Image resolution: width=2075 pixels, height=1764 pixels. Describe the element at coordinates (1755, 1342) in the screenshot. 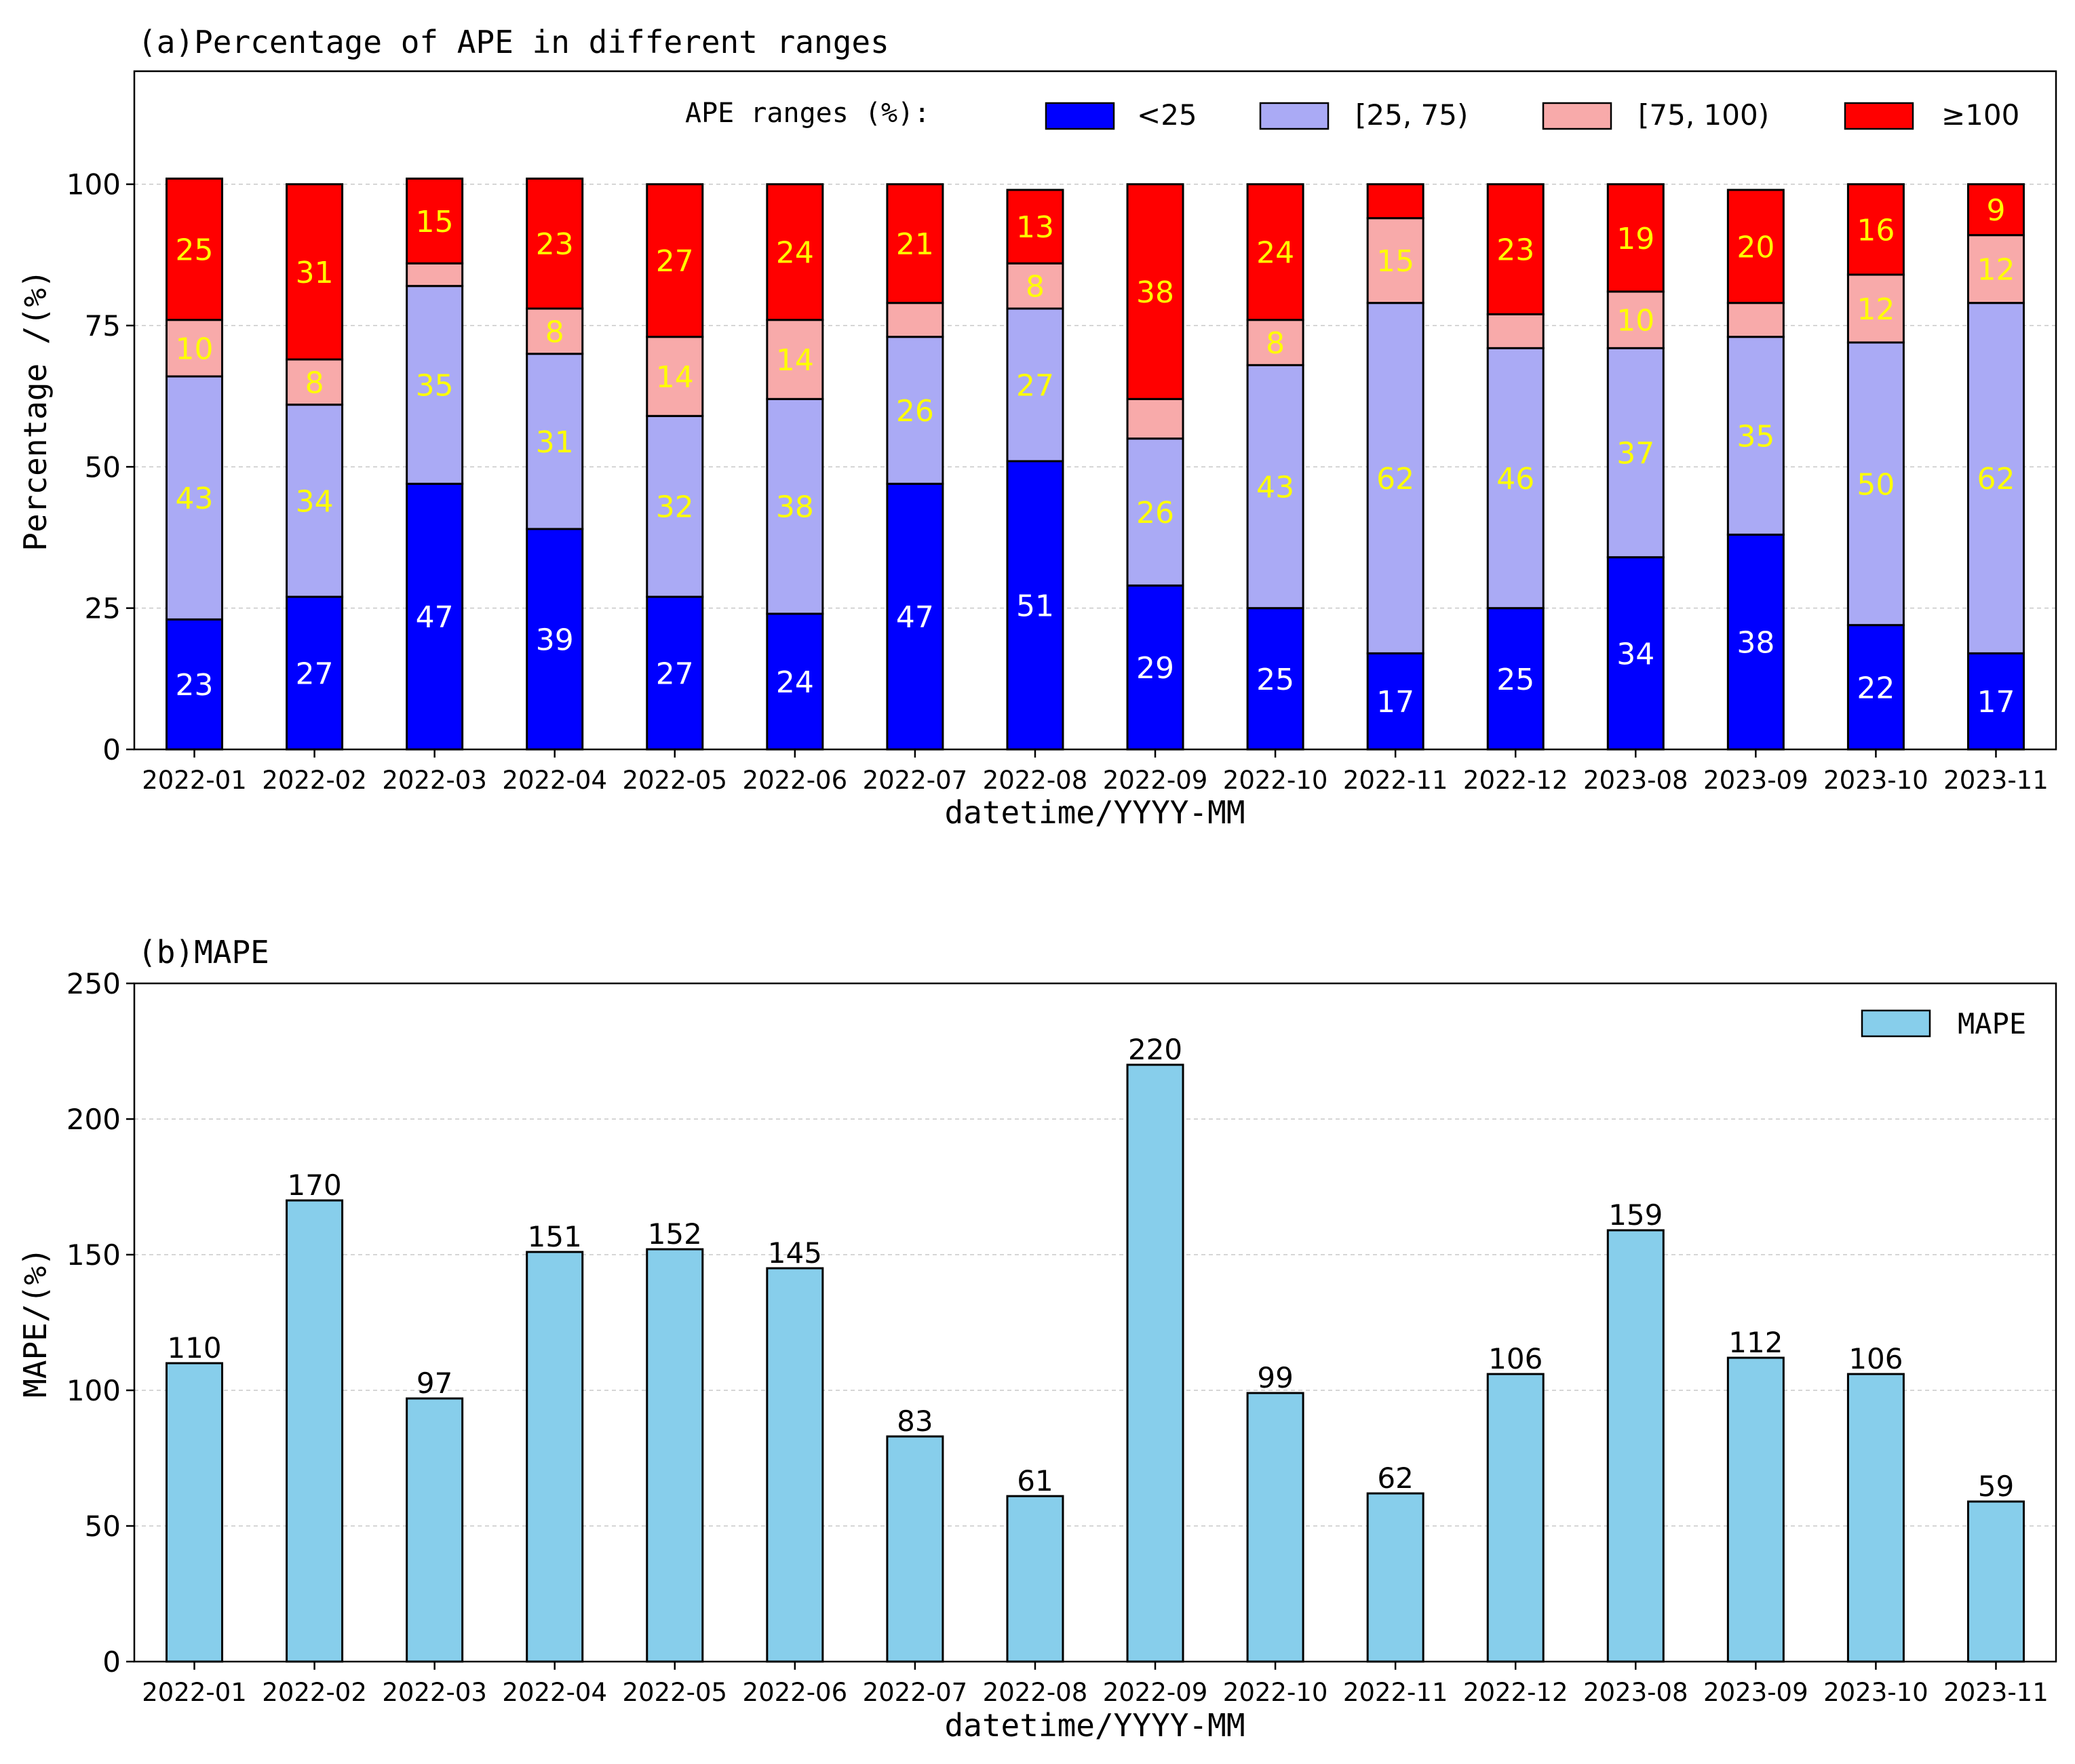

I see `mape-bar-value-label: 112` at that location.